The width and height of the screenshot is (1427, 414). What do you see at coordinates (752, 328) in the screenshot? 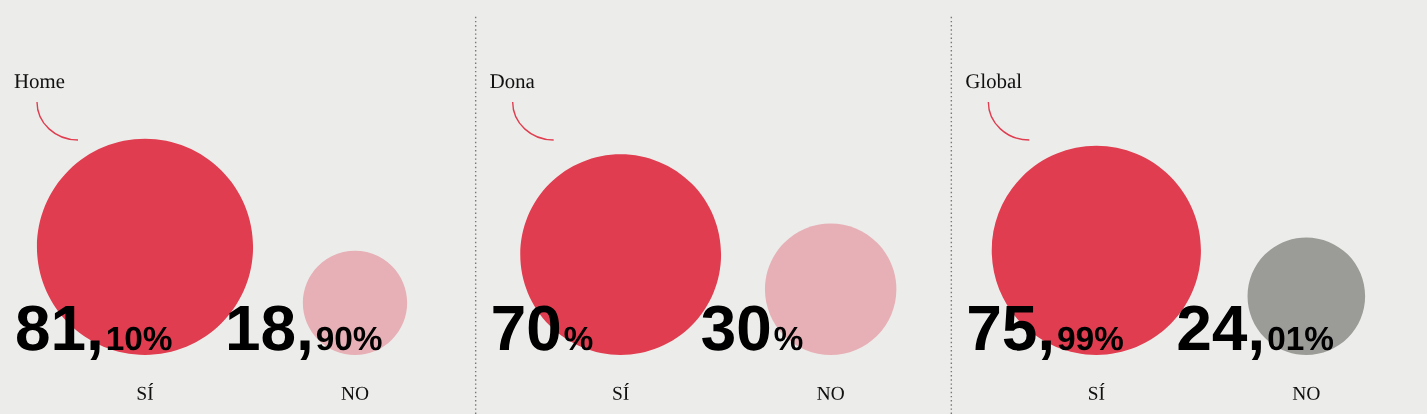
I see `data-label: 30%` at bounding box center [752, 328].